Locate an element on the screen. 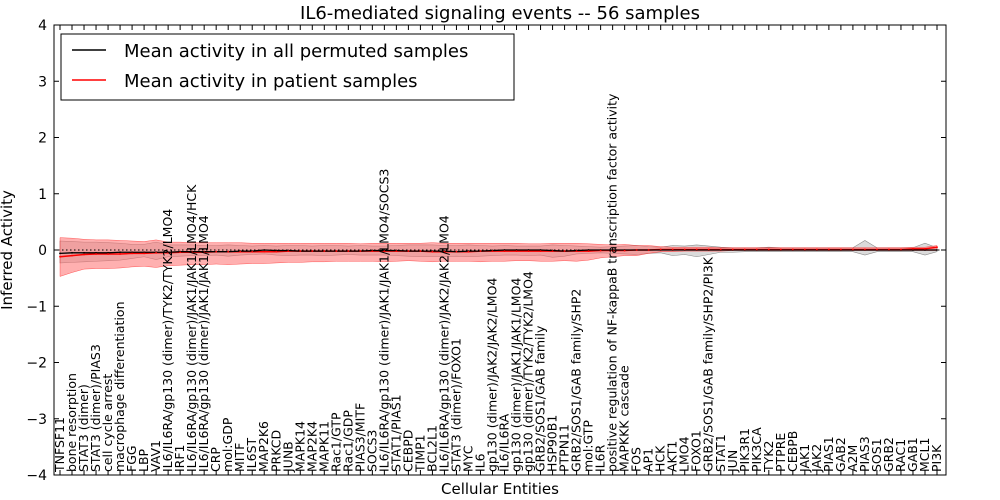  x-tick-label: AKT1 is located at coordinates (672, 456).